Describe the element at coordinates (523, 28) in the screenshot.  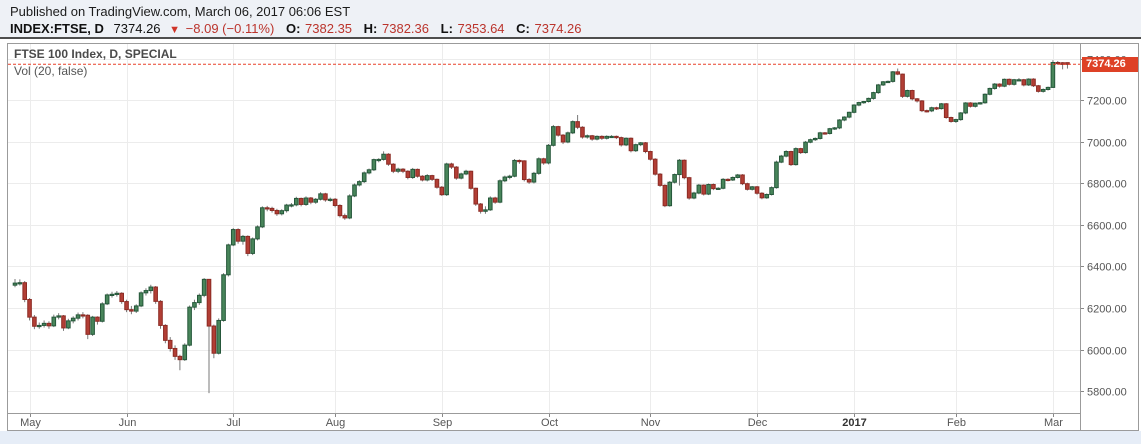
I see `close-label: C:` at that location.